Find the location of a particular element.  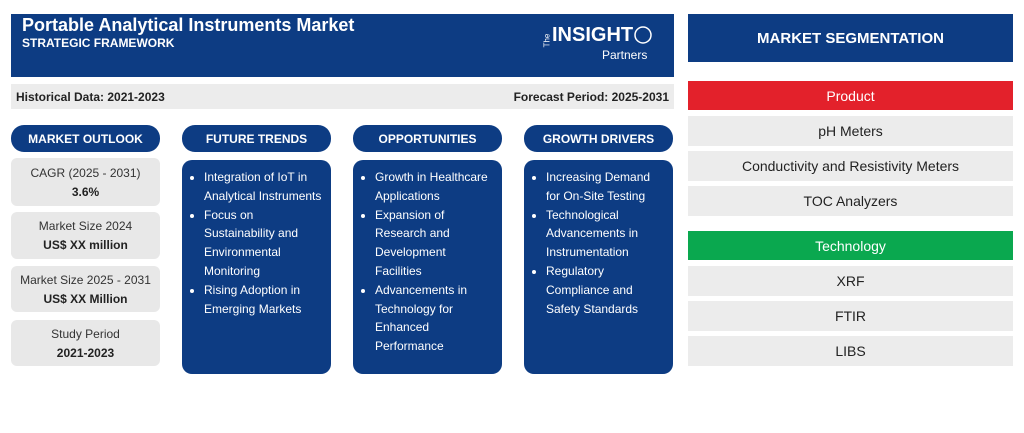

segmentation-heading: MARKET SEGMENTATION is located at coordinates (850, 38).